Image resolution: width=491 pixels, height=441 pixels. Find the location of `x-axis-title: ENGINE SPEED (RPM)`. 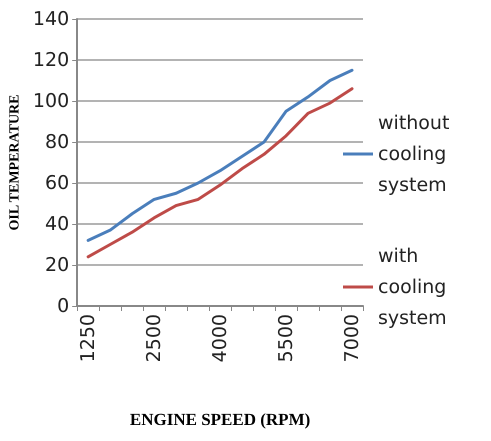

x-axis-title: ENGINE SPEED (RPM) is located at coordinates (220, 419).